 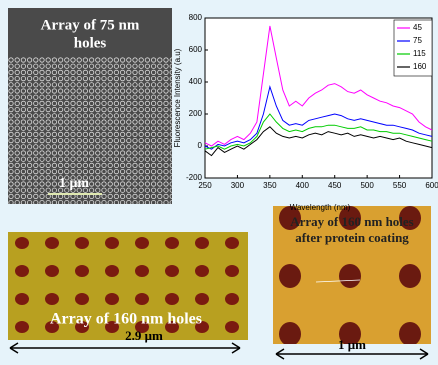 What do you see at coordinates (431, 185) in the screenshot?
I see `x-tick-label: 600` at bounding box center [431, 185].